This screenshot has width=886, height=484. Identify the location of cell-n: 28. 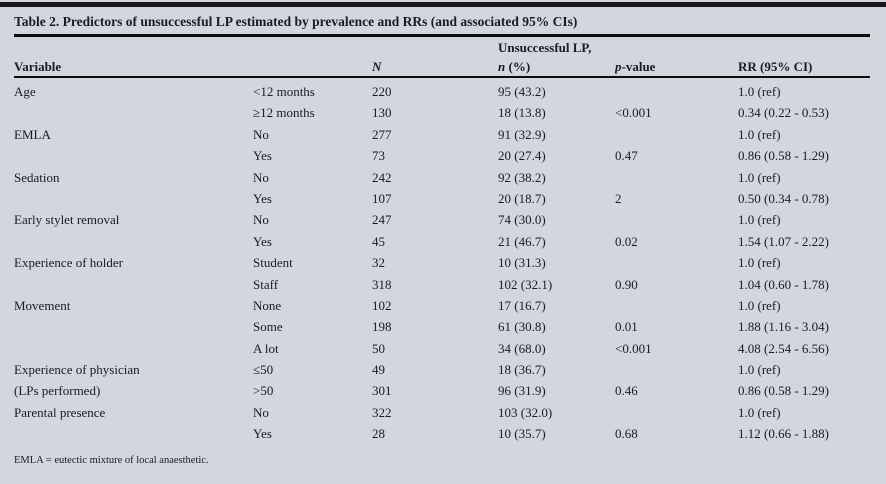
(378, 434).